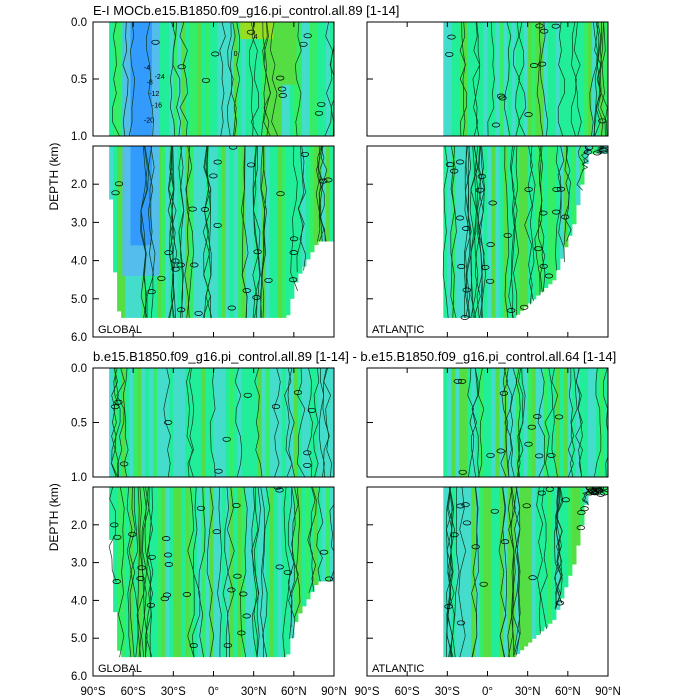  I want to click on xtick-label: 0°, so click(213, 692).